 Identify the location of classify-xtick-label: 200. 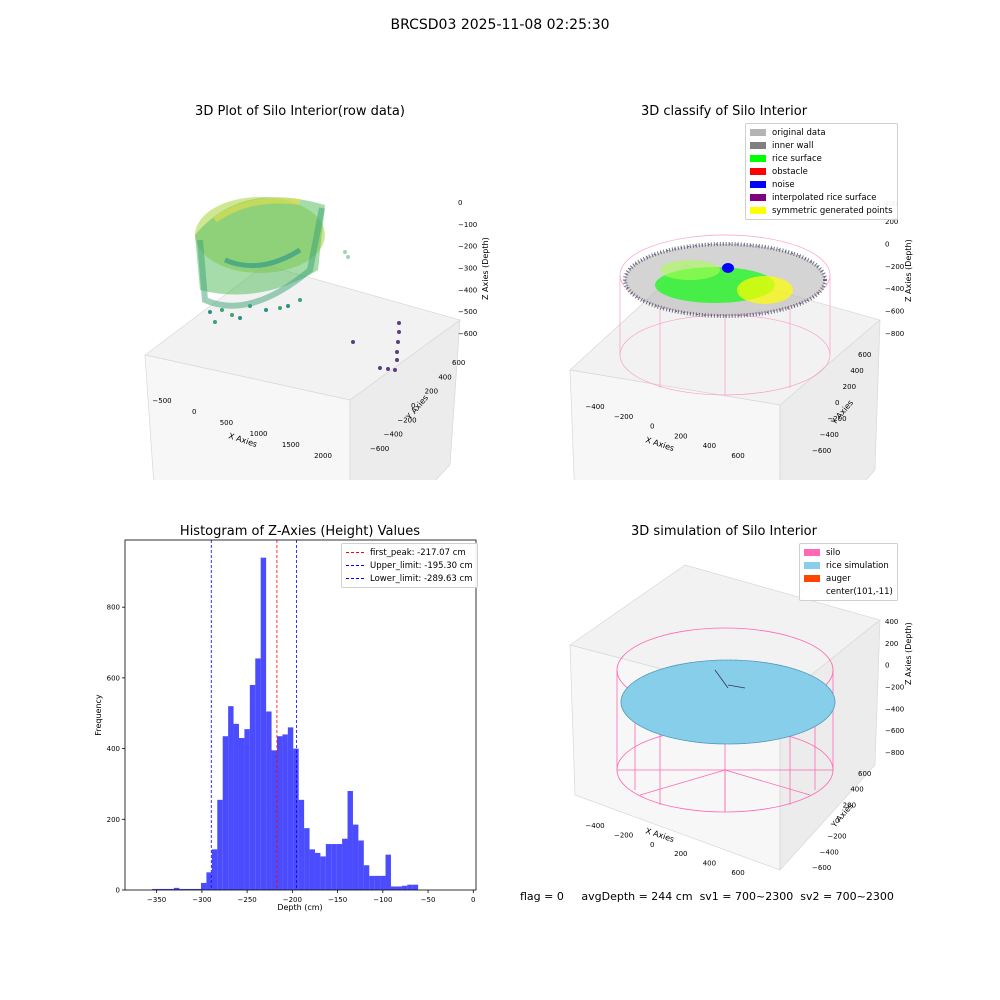
(680, 436).